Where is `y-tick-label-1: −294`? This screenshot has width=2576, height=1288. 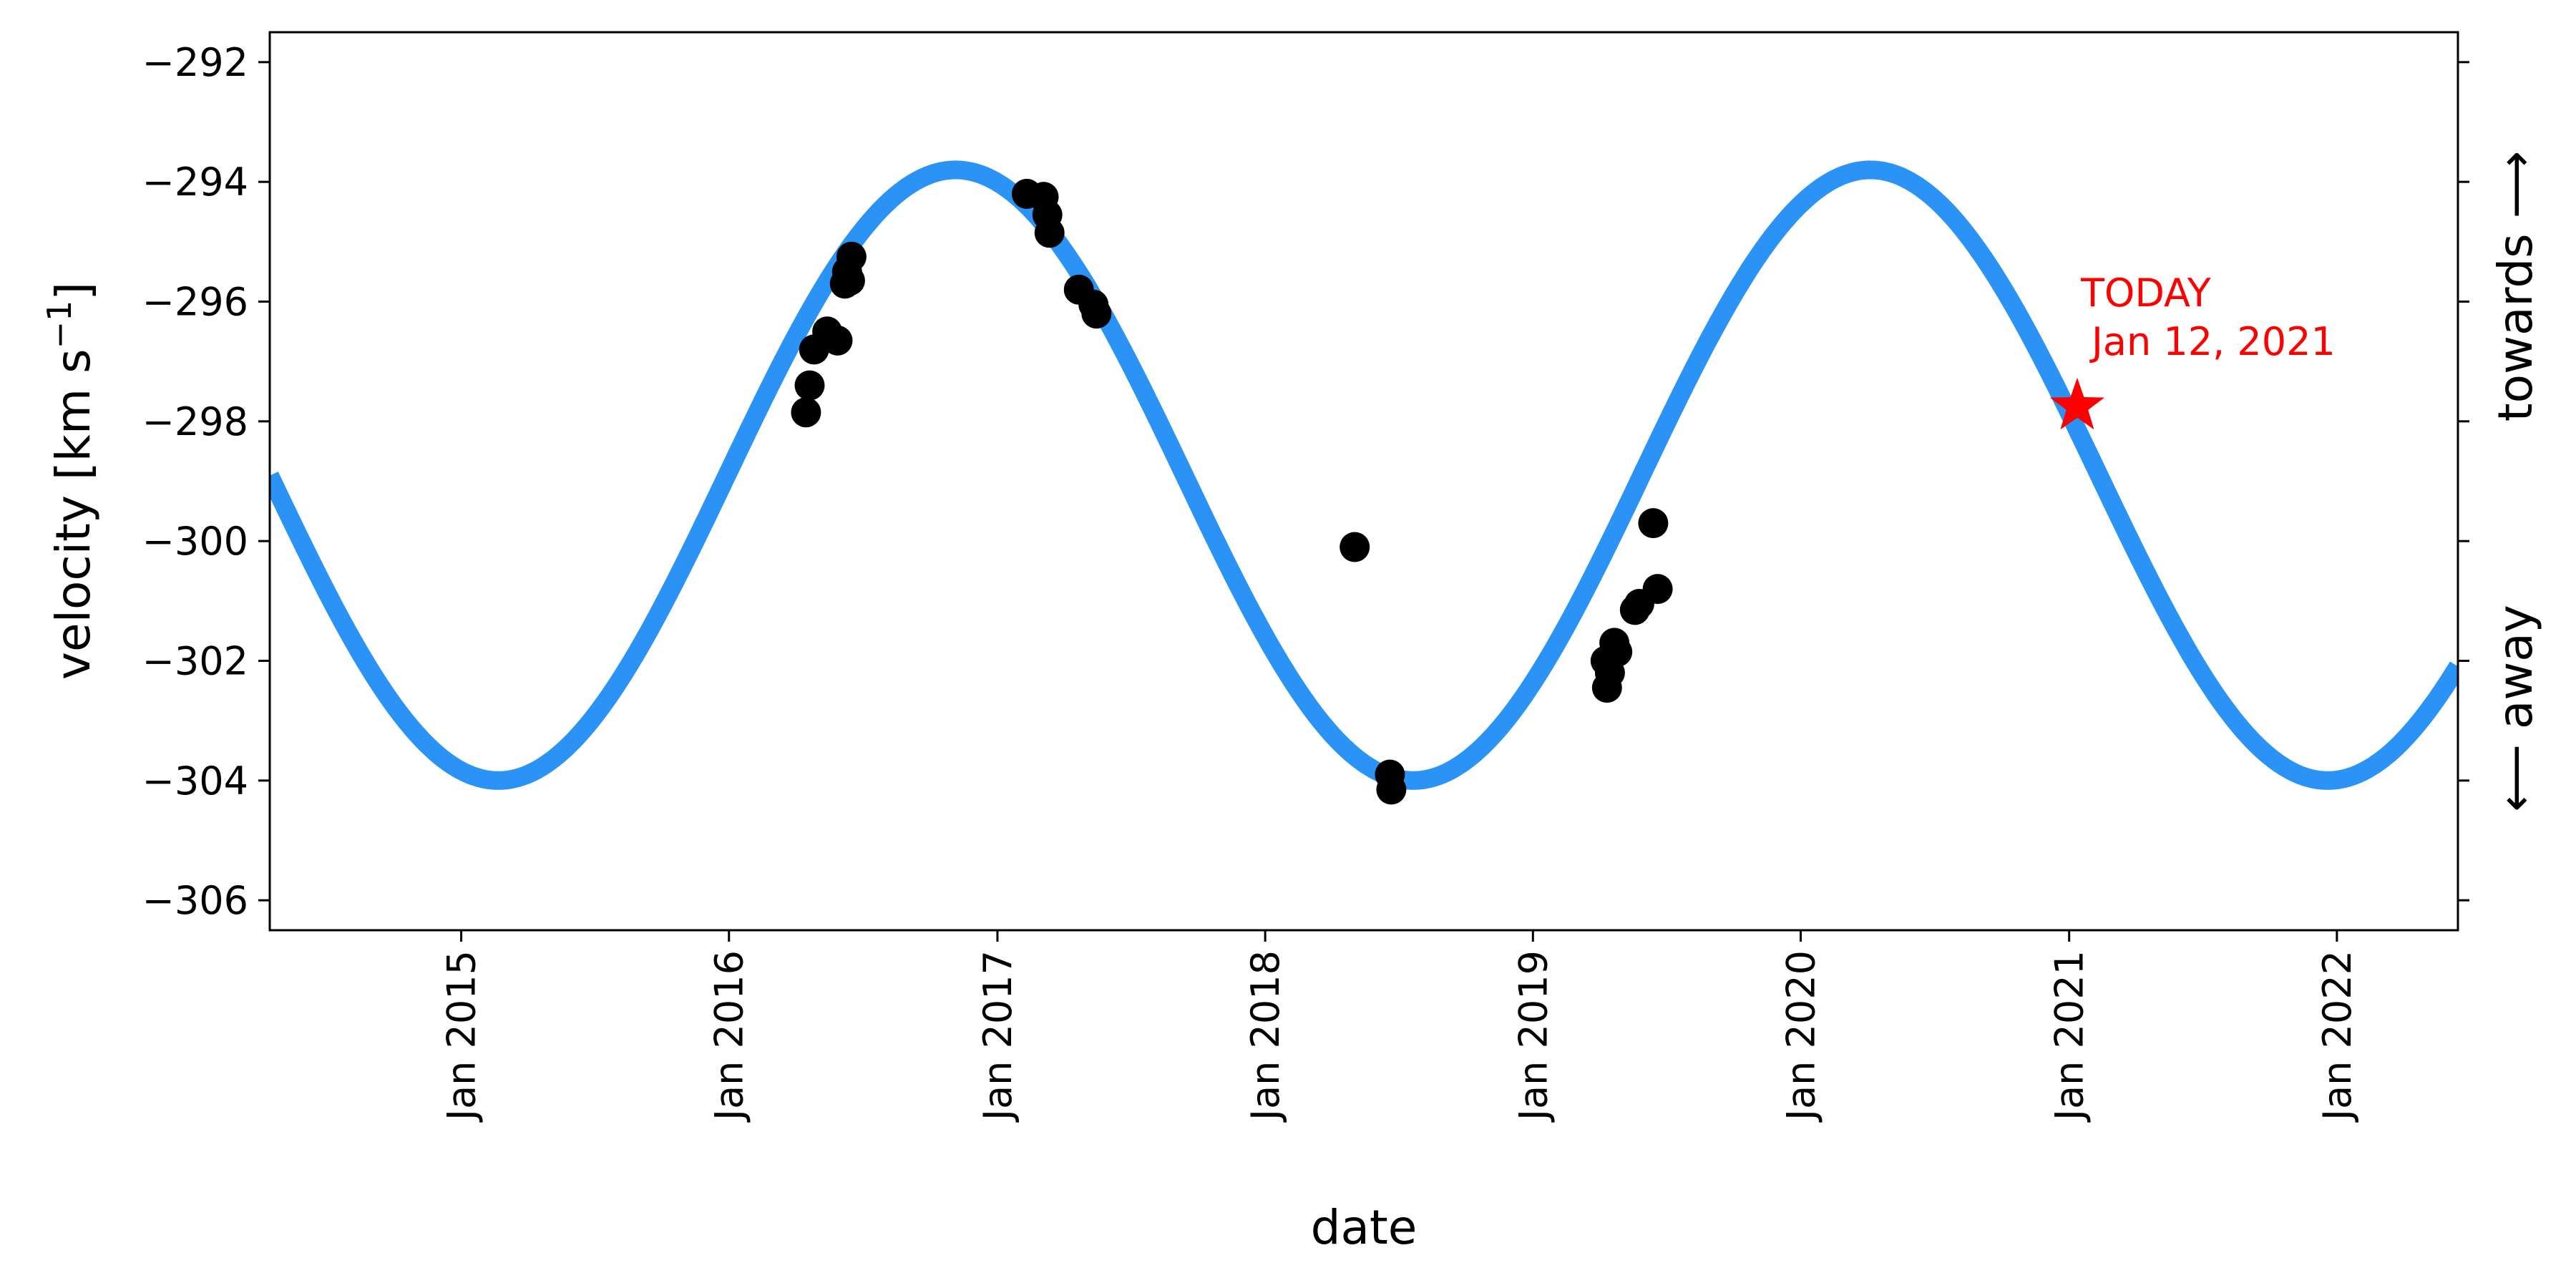
y-tick-label-1: −294 is located at coordinates (195, 182).